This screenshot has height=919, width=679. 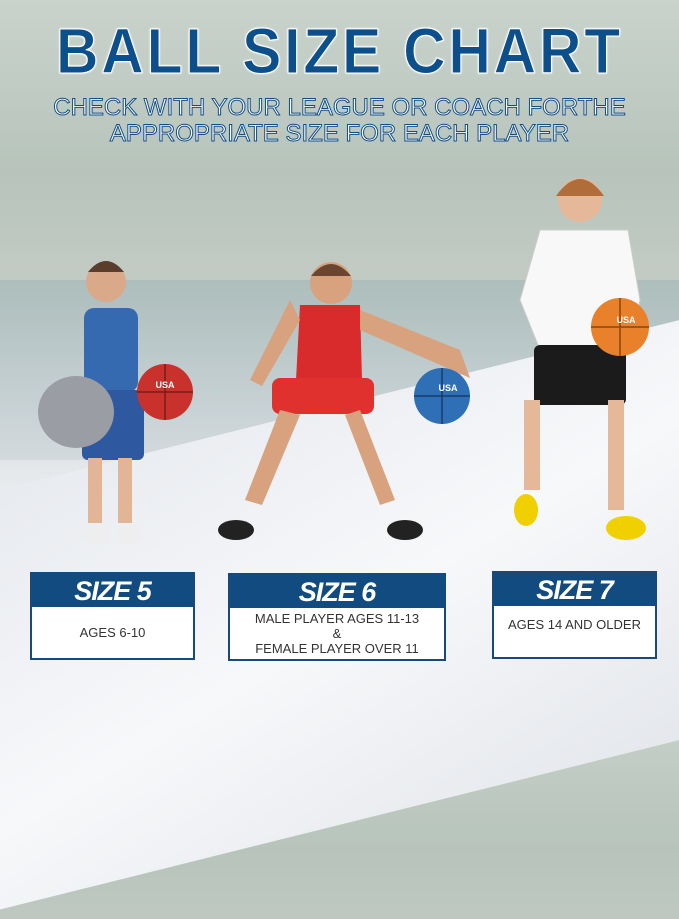 I want to click on size-7-ages: AGES 14 AND OLDER, so click(x=574, y=624).